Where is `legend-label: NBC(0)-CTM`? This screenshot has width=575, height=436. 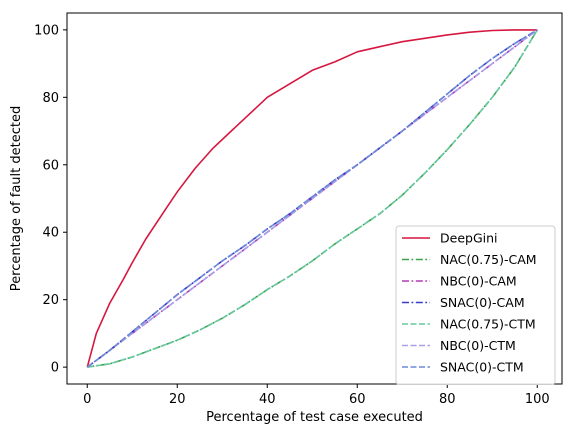
legend-label: NBC(0)-CTM is located at coordinates (478, 345).